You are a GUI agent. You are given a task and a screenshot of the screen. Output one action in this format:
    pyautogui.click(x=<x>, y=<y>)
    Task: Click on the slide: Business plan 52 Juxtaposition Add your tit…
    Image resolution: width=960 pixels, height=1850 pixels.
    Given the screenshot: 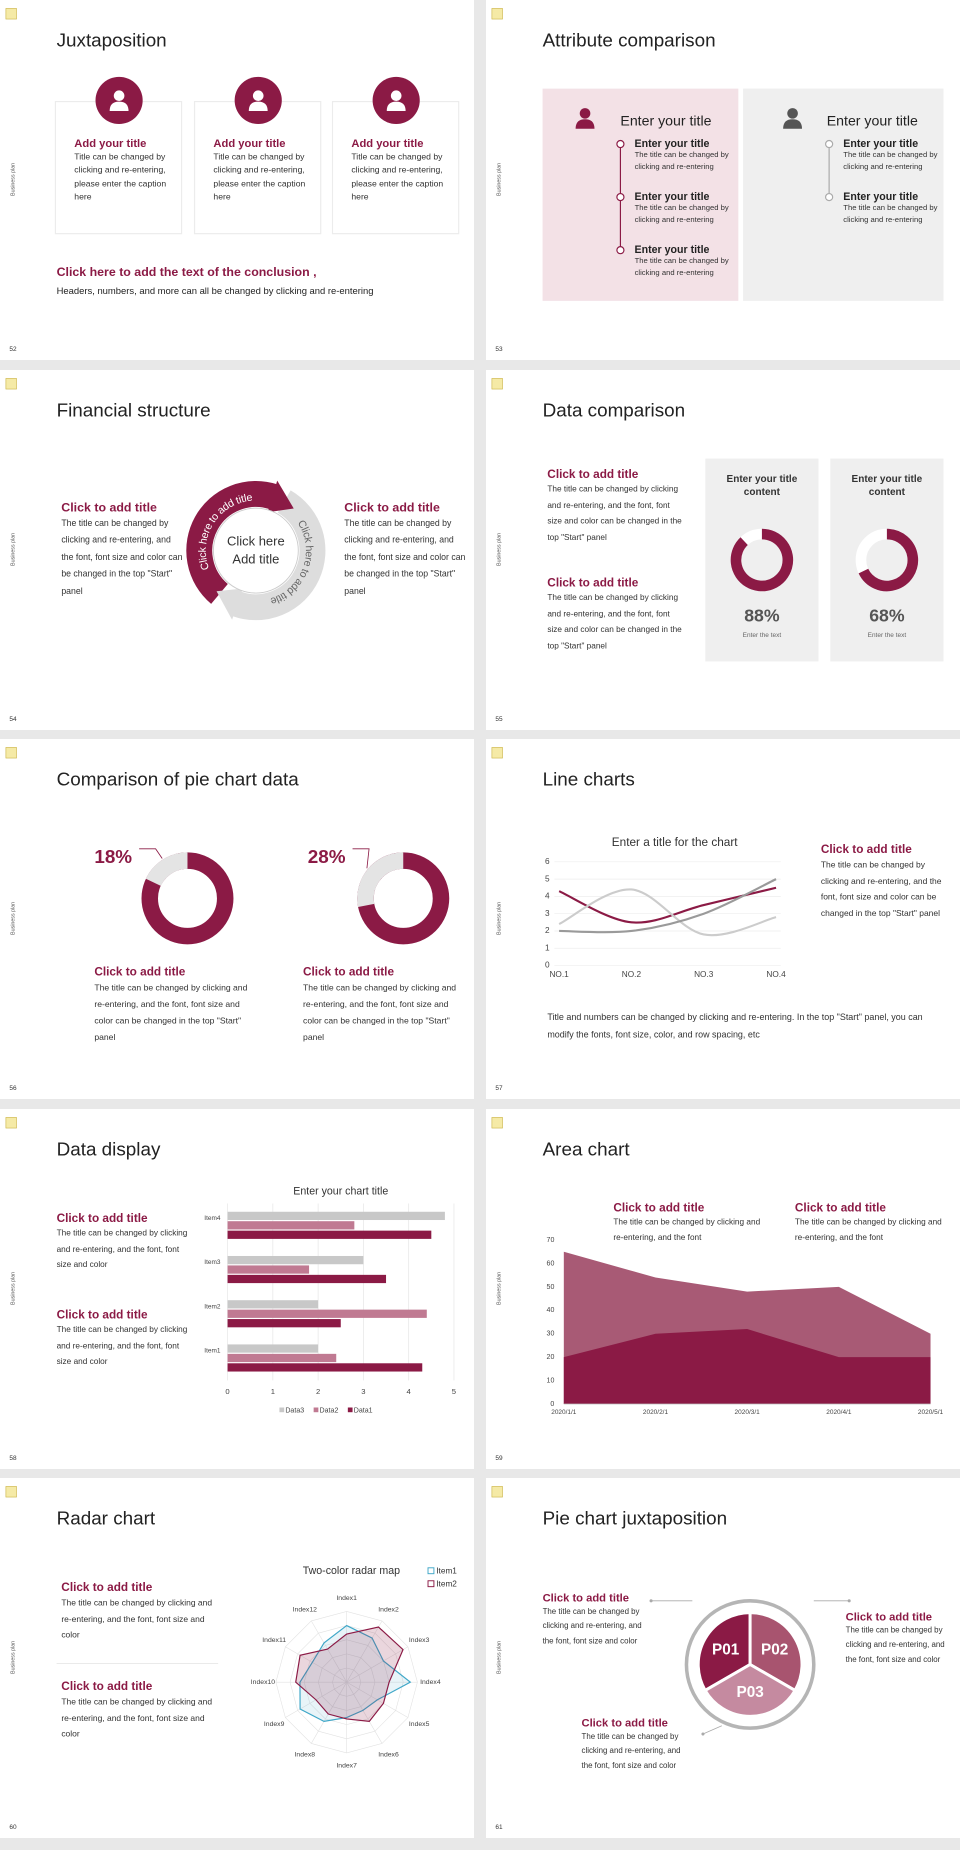 What is the action you would take?
    pyautogui.click(x=237, y=180)
    